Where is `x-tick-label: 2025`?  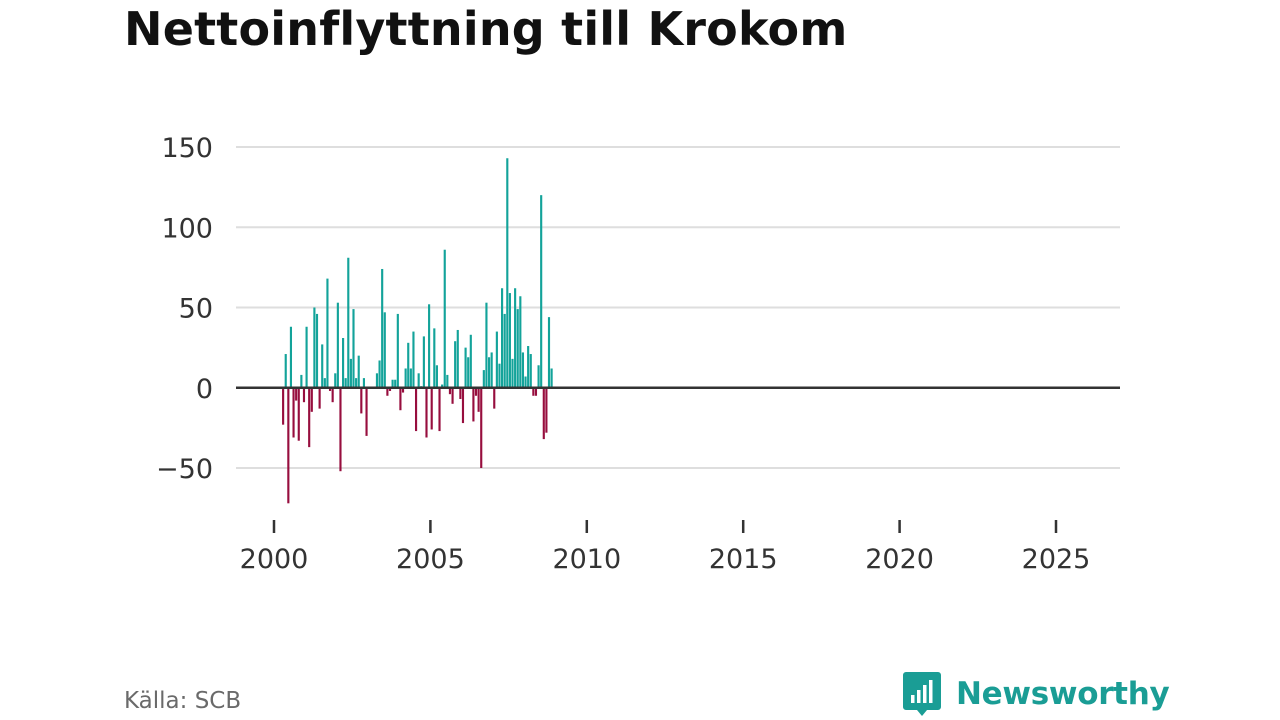 x-tick-label: 2025 is located at coordinates (1056, 559).